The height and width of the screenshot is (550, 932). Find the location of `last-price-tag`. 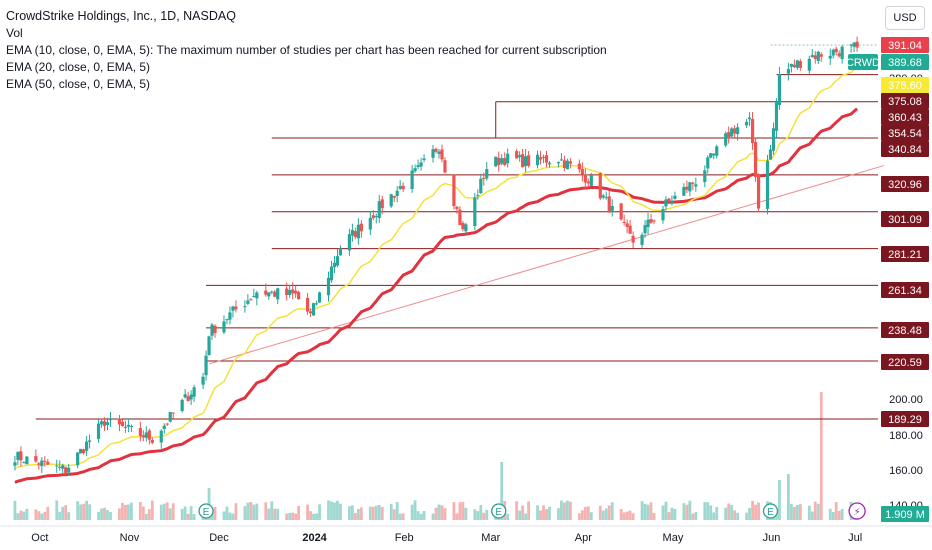

last-price-tag is located at coordinates (905, 62).